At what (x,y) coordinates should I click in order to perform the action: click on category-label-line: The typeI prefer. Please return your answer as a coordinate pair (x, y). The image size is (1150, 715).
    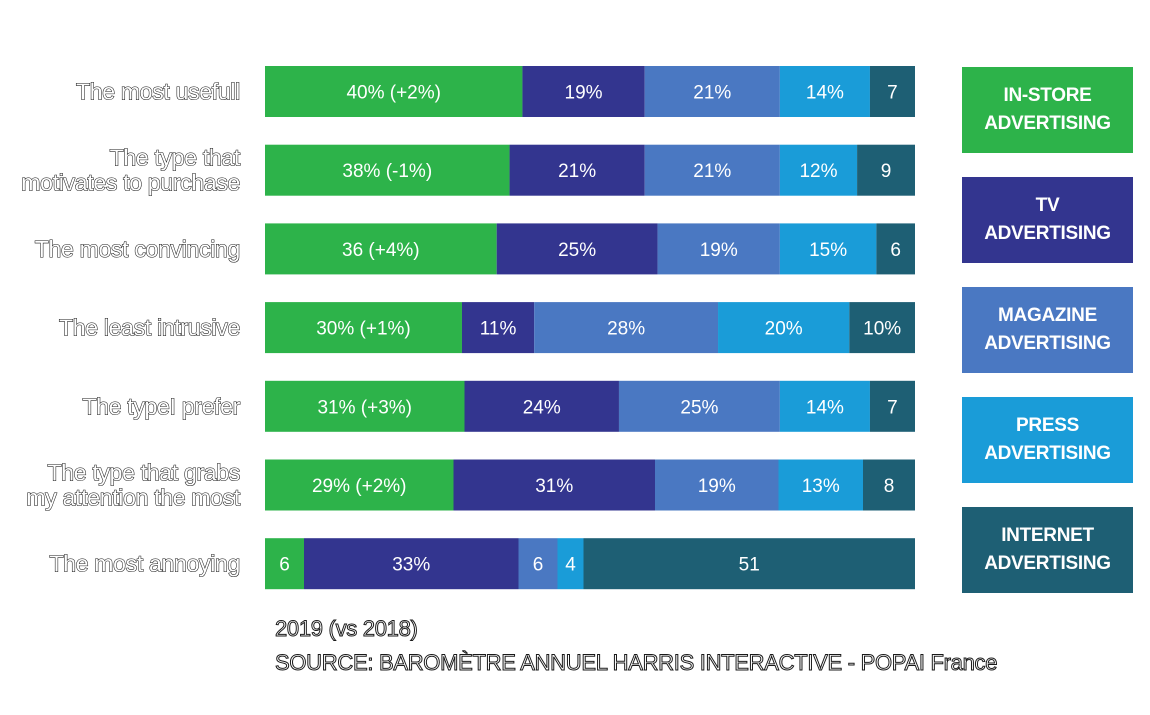
    Looking at the image, I should click on (161, 406).